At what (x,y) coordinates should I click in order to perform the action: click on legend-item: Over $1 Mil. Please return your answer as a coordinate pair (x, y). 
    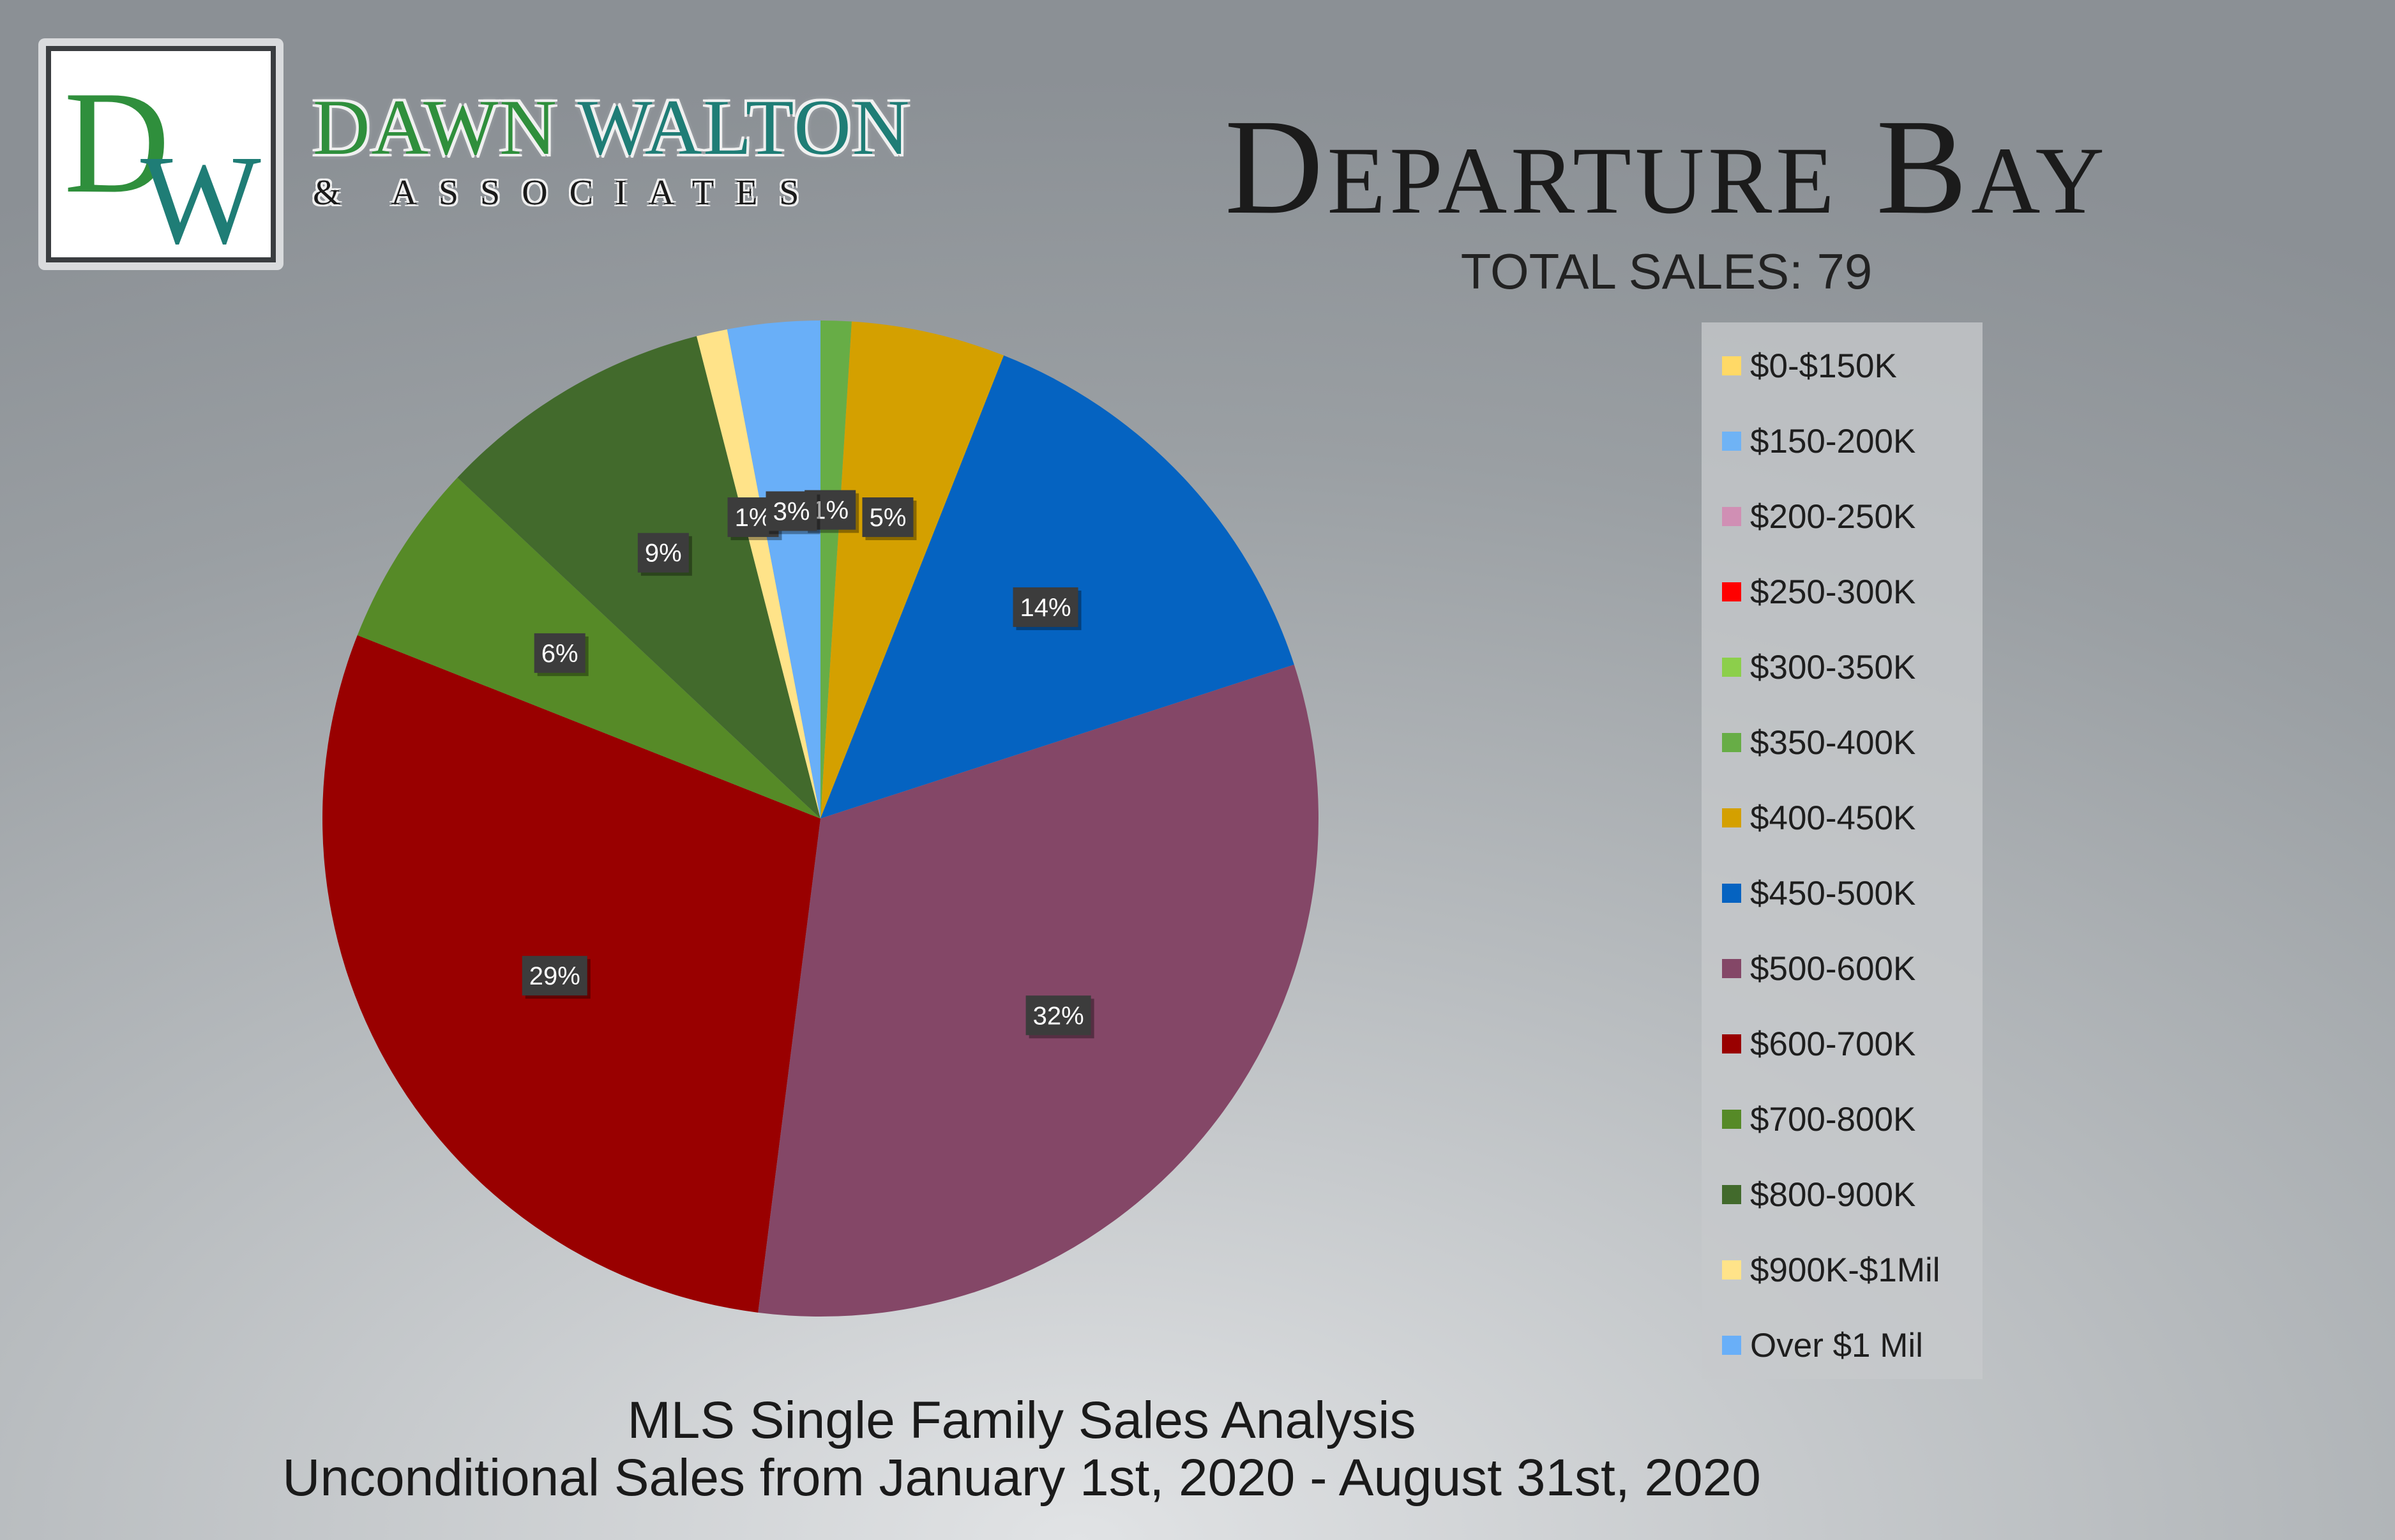
    Looking at the image, I should click on (1822, 1345).